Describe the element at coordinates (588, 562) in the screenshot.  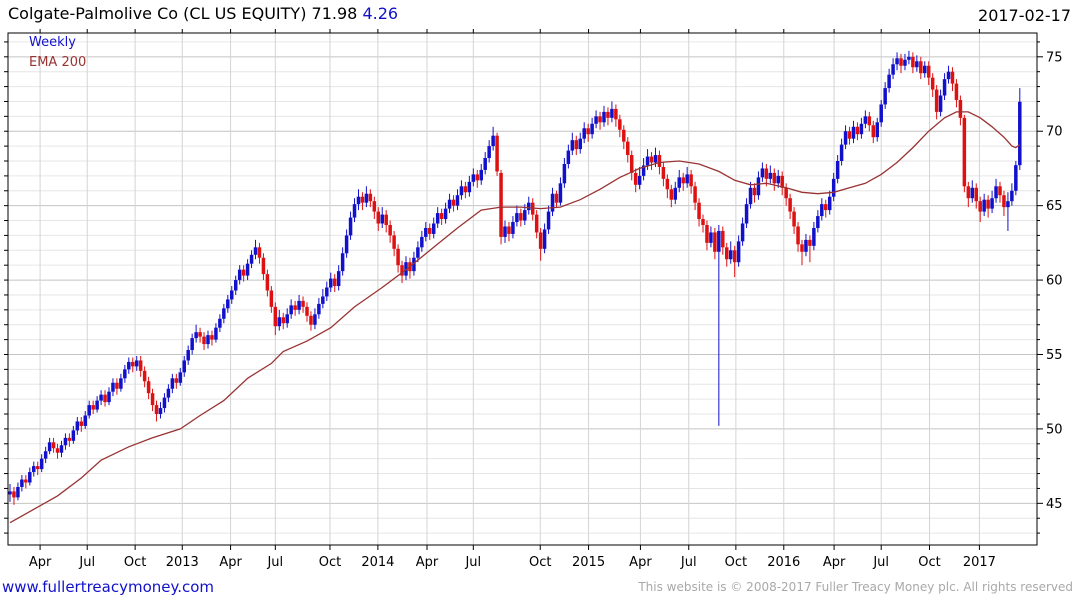
I see `x-axis-label: 2015` at that location.